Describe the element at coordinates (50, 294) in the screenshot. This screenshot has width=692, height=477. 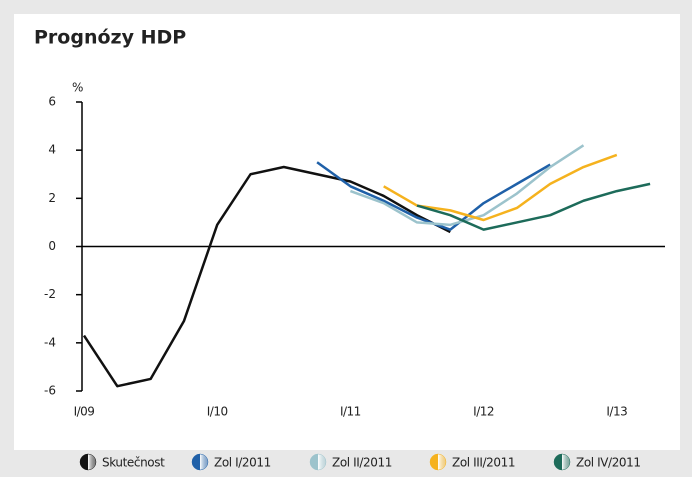
I see `y-tick-label: -2` at that location.